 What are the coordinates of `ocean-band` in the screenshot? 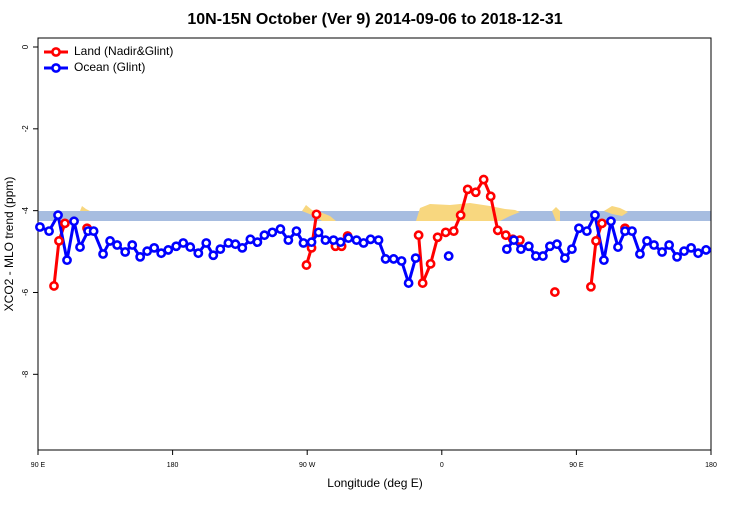 It's located at (374, 216).